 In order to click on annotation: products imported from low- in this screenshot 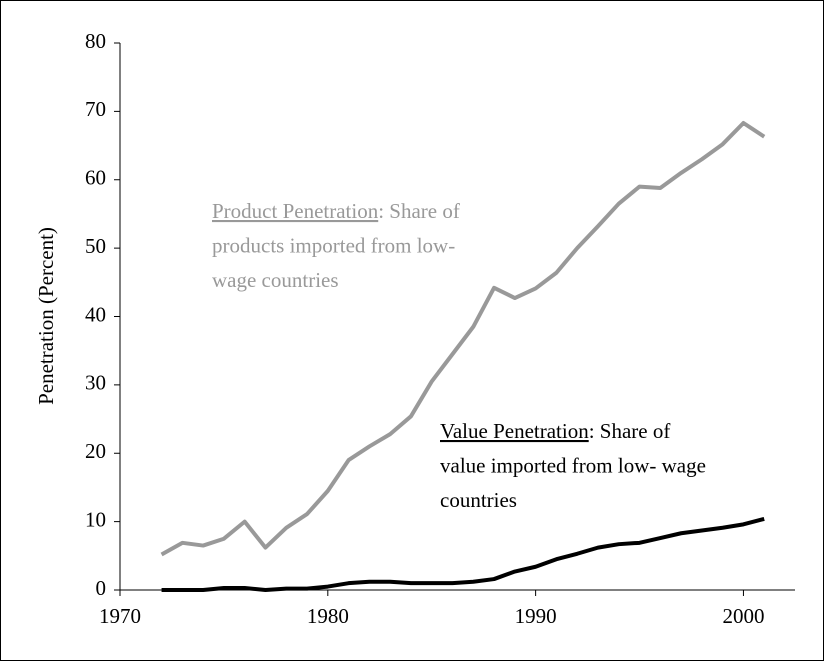, I will do `click(333, 245)`.